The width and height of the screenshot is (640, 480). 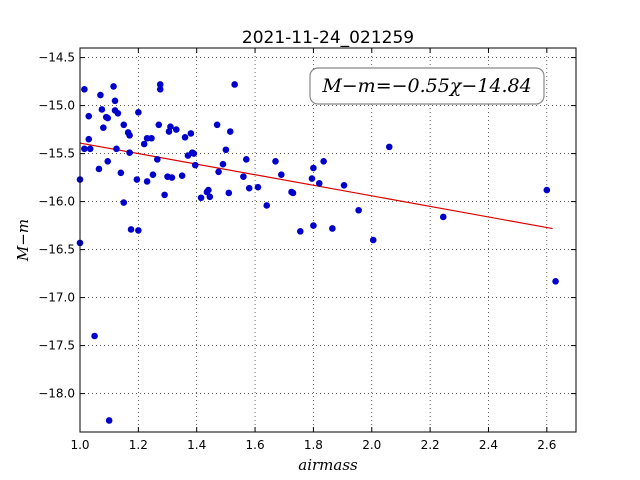 I want to click on fit-line-layer, so click(x=316, y=186).